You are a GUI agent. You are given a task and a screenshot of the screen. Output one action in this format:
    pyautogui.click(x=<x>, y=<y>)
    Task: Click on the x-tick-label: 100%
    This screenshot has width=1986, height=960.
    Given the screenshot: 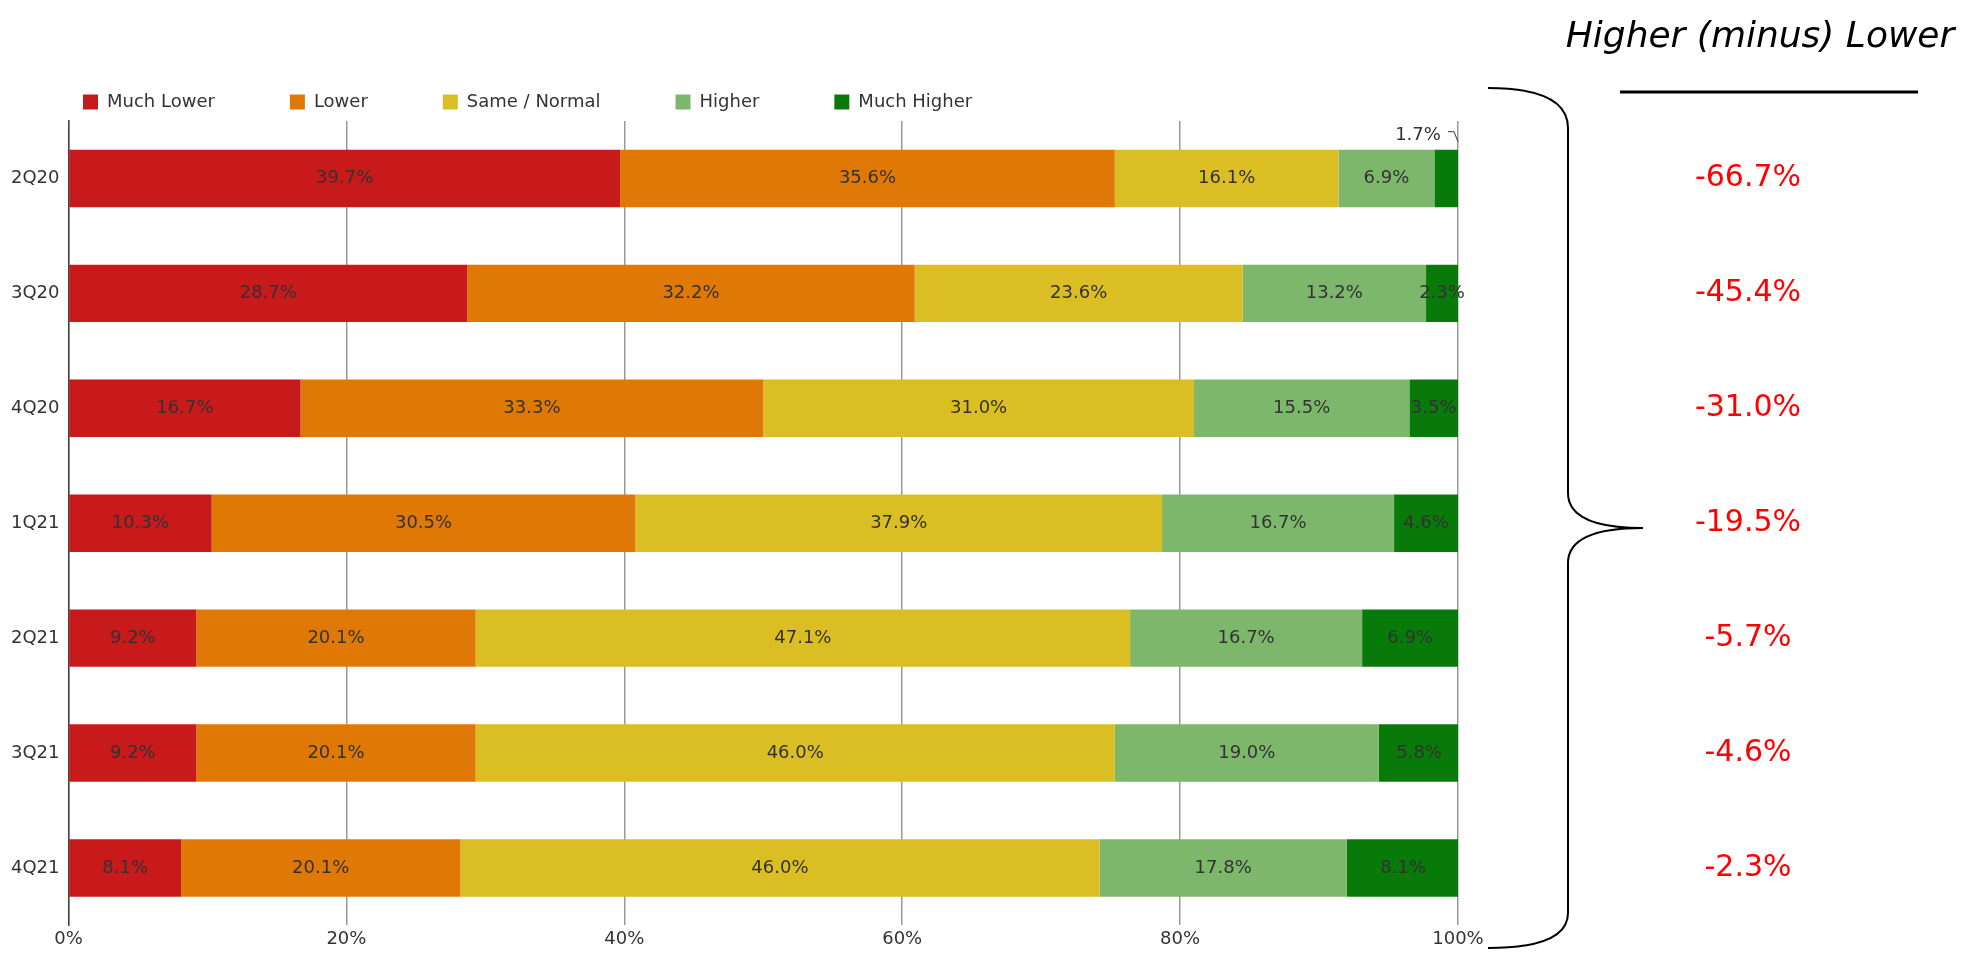 What is the action you would take?
    pyautogui.click(x=1458, y=937)
    